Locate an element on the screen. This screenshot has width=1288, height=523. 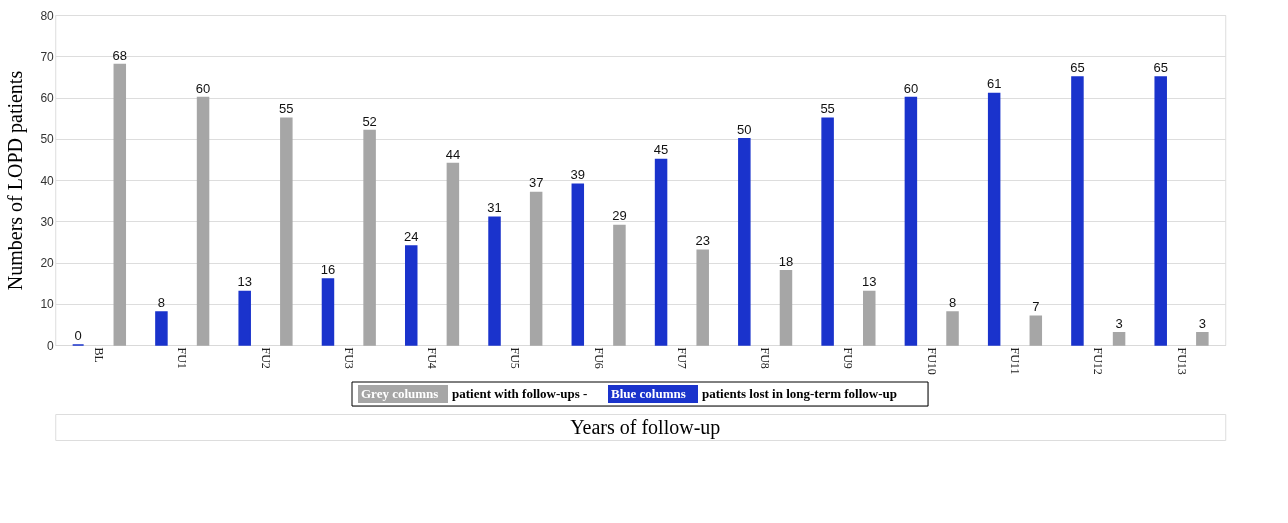
x-tick-label: FU13 is located at coordinates (1181, 361).